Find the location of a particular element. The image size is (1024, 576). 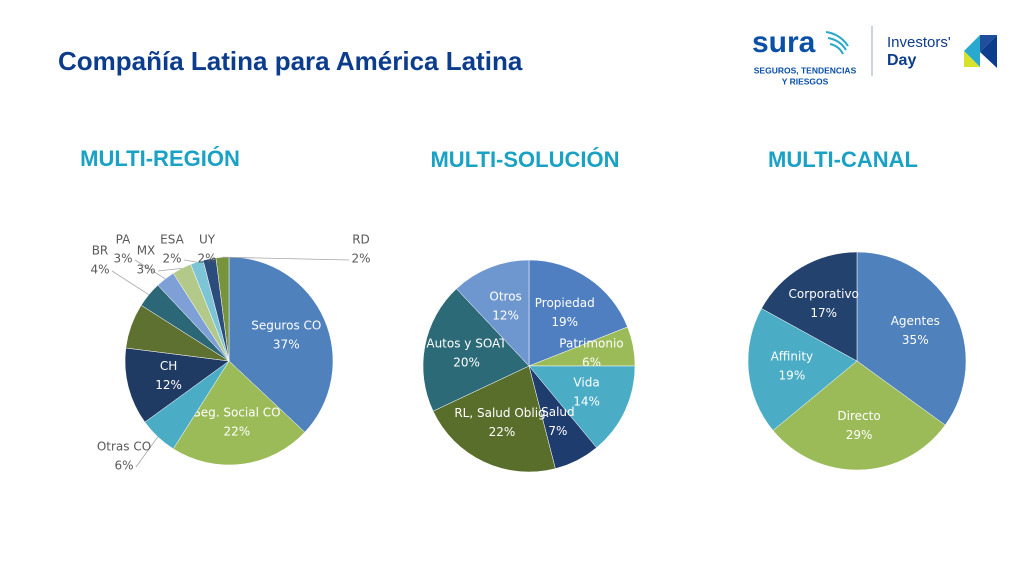

slice-label: Corporativo is located at coordinates (824, 294).